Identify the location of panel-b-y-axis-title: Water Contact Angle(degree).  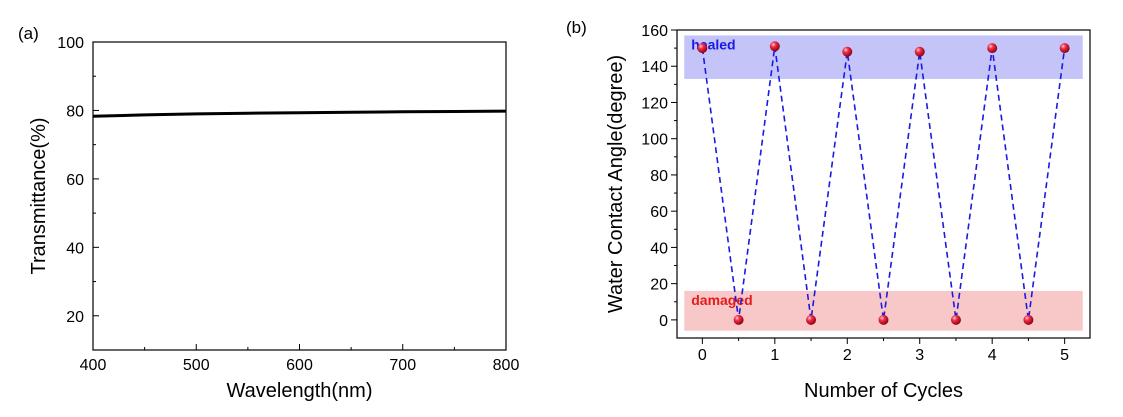
(616, 184).